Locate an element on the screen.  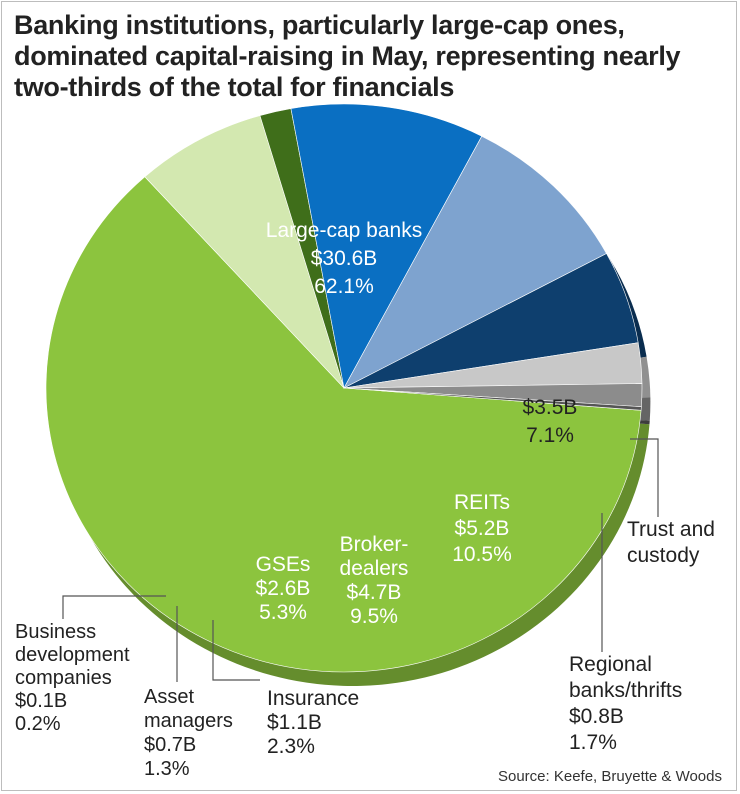
slice-amount-reits: $5.2B is located at coordinates (482, 528).